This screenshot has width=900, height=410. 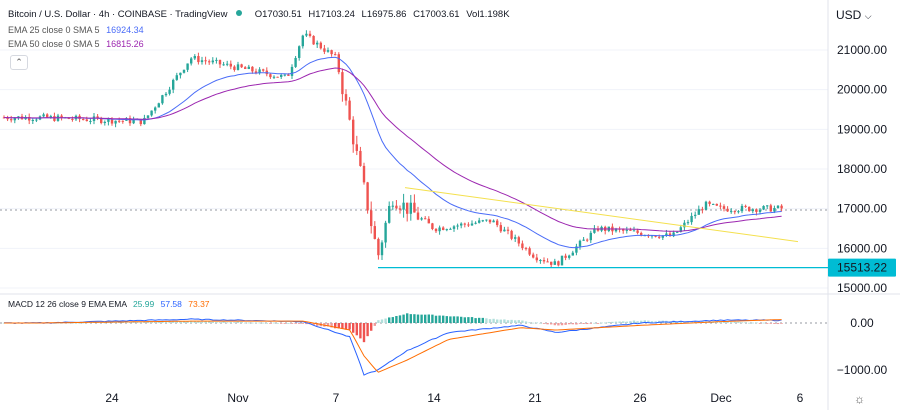 What do you see at coordinates (454, 398) in the screenshot?
I see `time-axis-labels: 24 Nov 7 14 21 26 Dec 6` at bounding box center [454, 398].